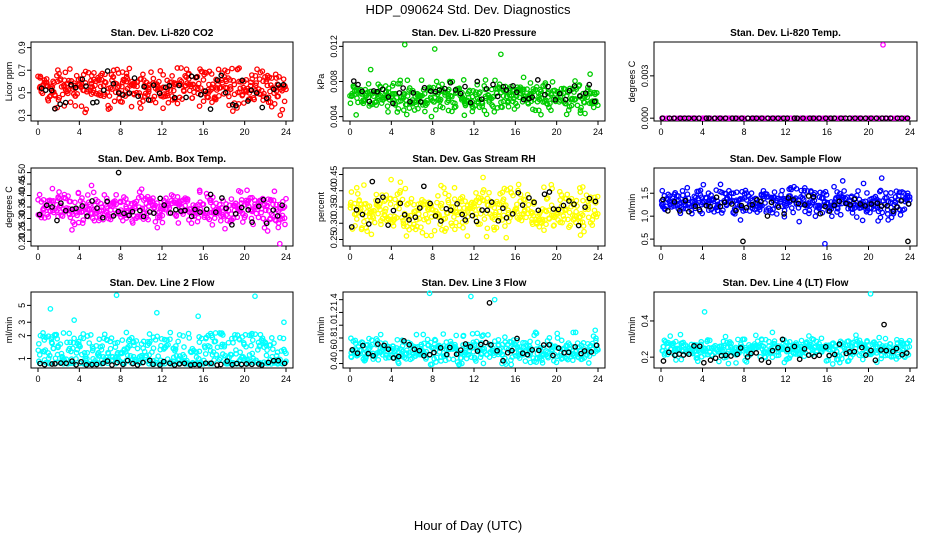  I want to click on y-axis-label: ml/min, so click(321, 330).